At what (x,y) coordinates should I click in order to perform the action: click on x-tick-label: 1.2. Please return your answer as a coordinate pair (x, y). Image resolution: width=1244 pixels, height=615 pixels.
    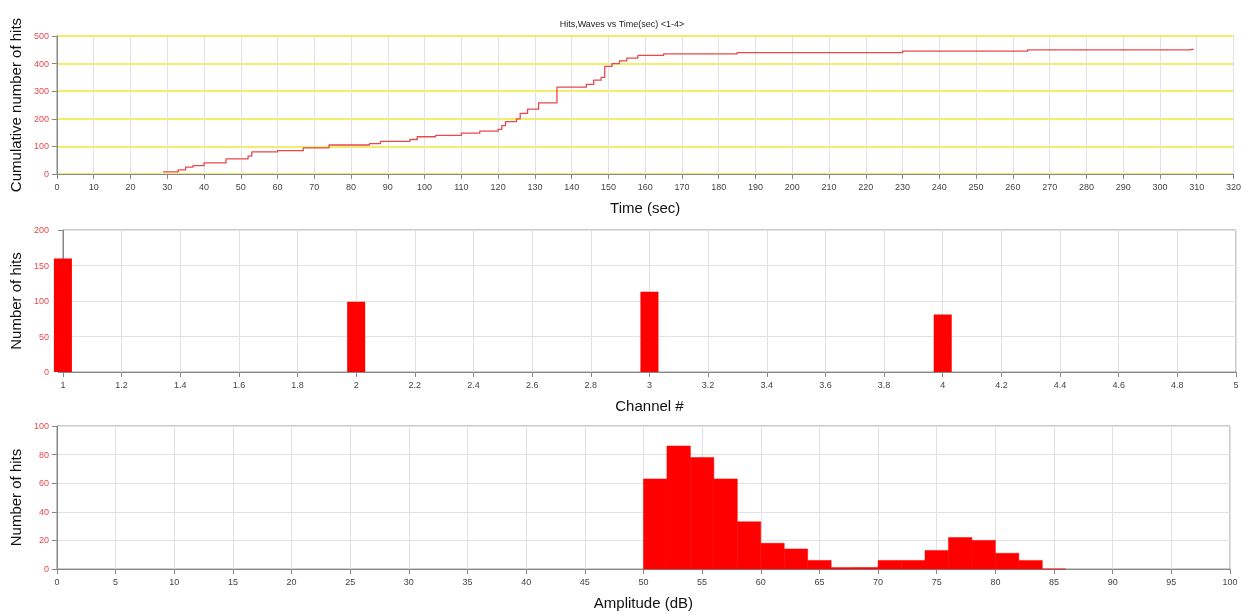
    Looking at the image, I should click on (121, 384).